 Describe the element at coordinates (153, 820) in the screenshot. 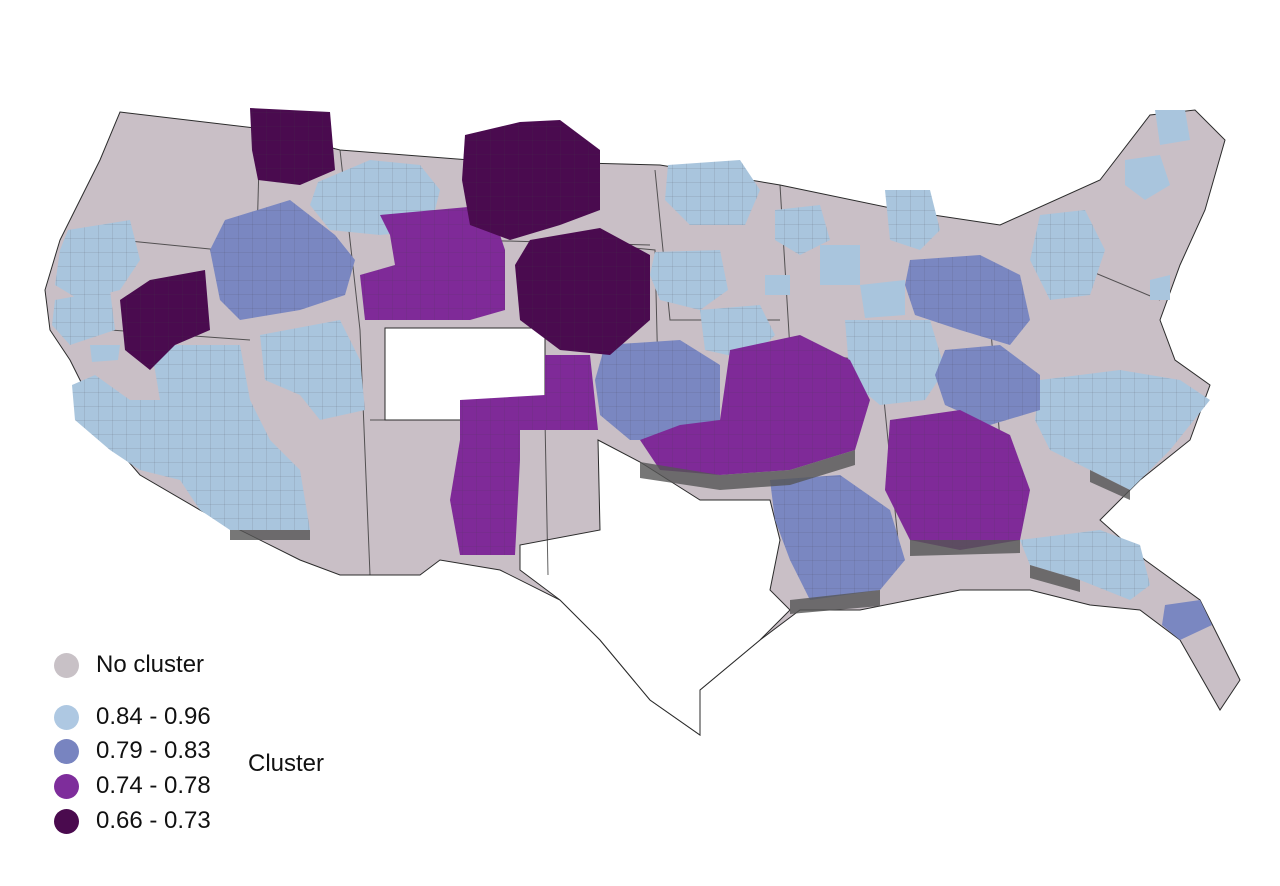

I see `legend-label: 0.66 - 0.73` at that location.